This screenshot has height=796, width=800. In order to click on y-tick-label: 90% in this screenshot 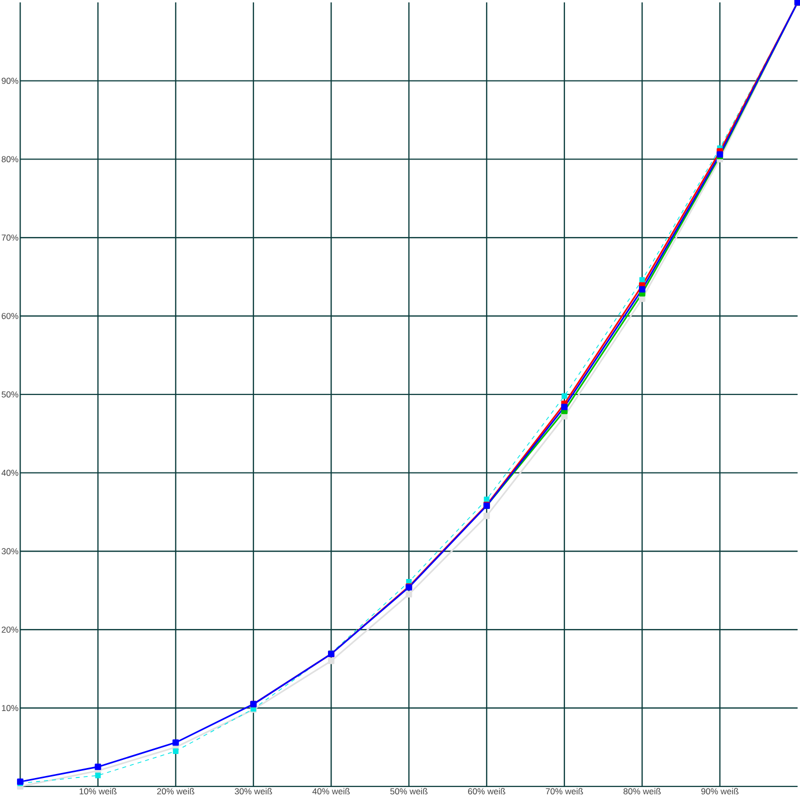, I will do `click(10, 81)`.